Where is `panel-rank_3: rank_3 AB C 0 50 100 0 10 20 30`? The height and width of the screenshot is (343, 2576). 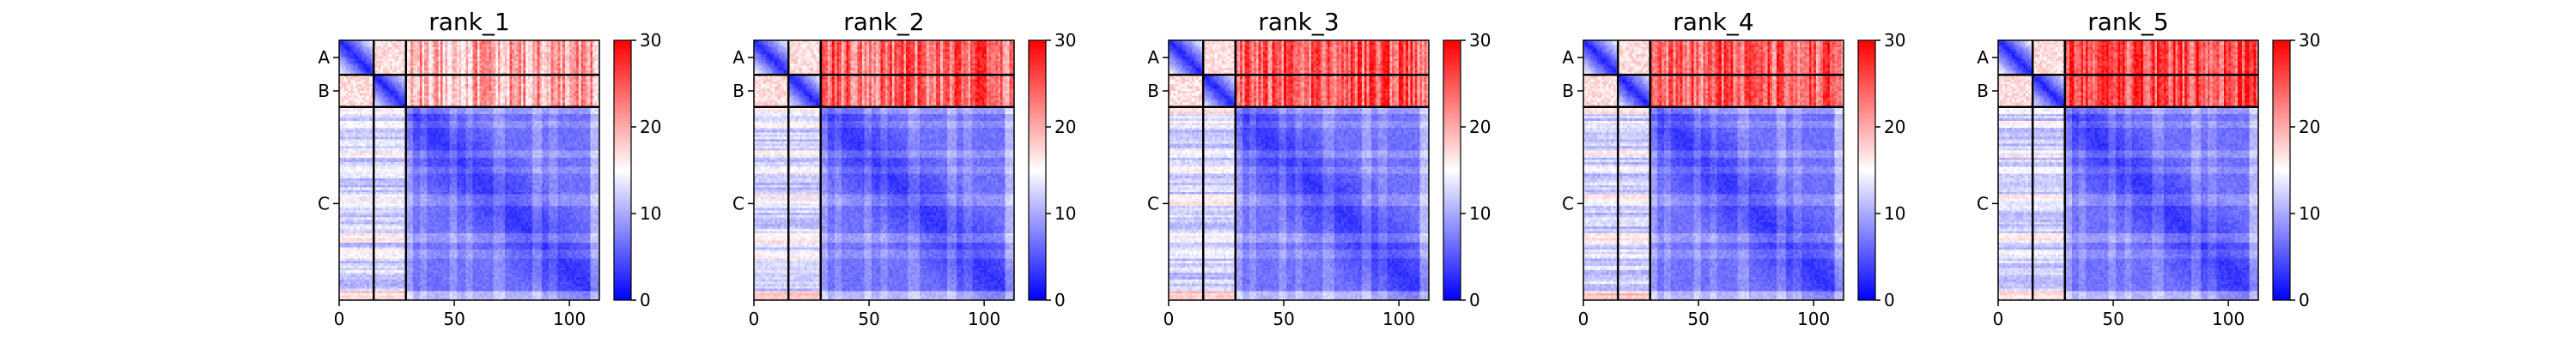 panel-rank_3: rank_3 AB C 0 50 100 0 10 20 30 is located at coordinates (1319, 168).